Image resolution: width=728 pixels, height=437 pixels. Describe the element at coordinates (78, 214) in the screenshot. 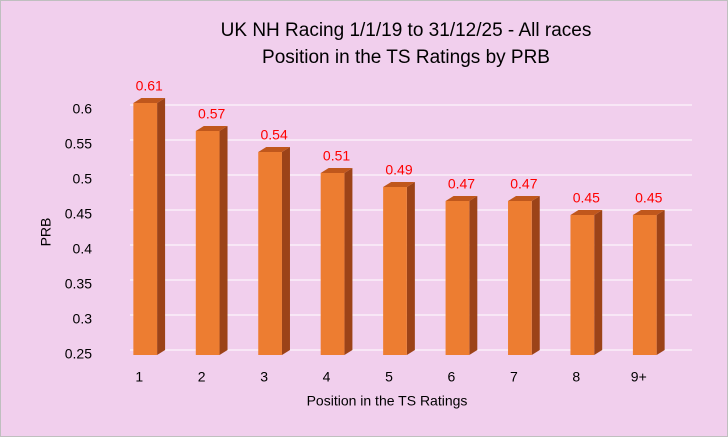

I see `y-tick-label: 0.45` at that location.